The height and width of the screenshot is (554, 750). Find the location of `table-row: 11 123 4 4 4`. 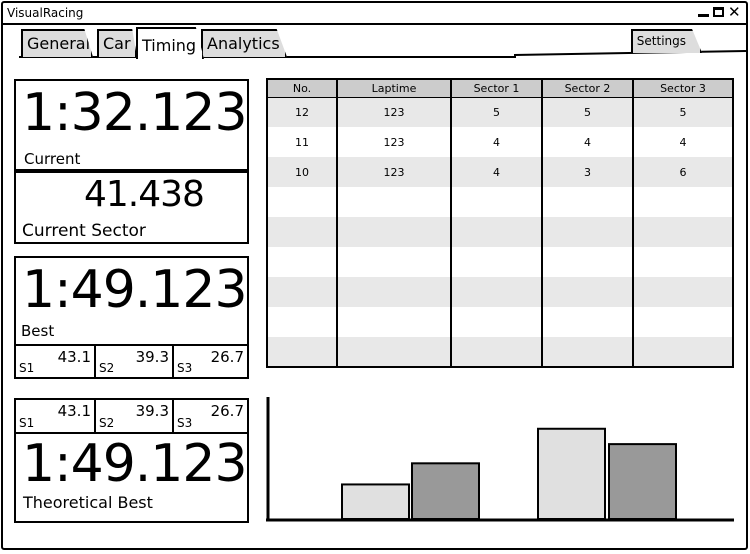

table-row: 11 123 4 4 4 is located at coordinates (500, 142).